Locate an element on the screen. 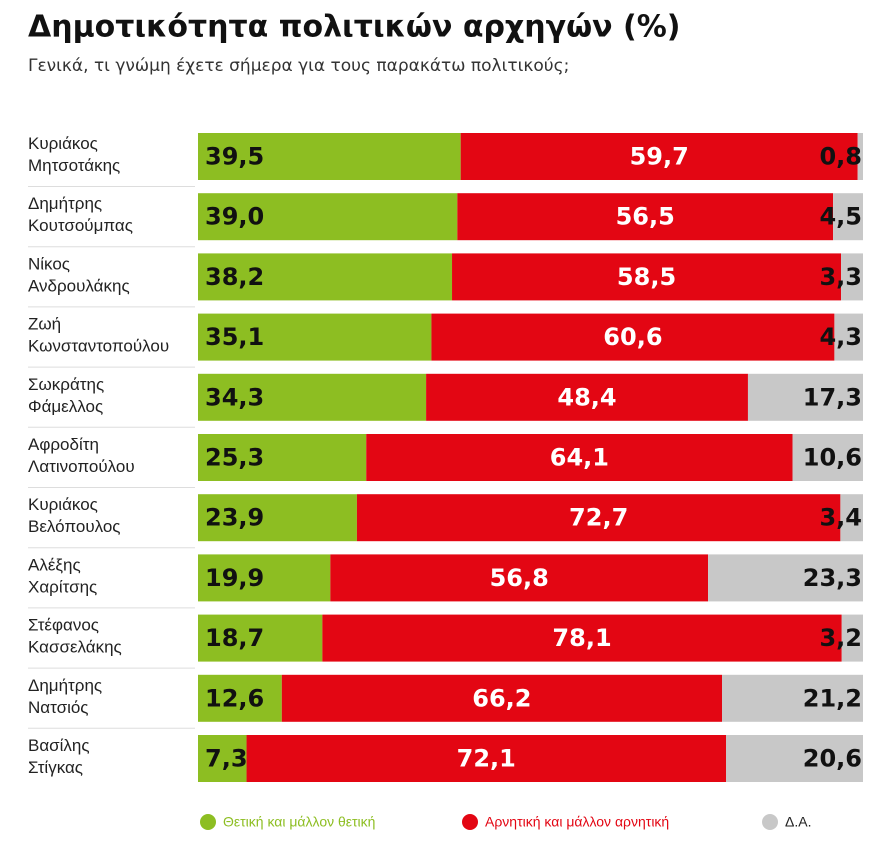  legend-label: Αρνητική και μάλλον αρνητική is located at coordinates (577, 822).